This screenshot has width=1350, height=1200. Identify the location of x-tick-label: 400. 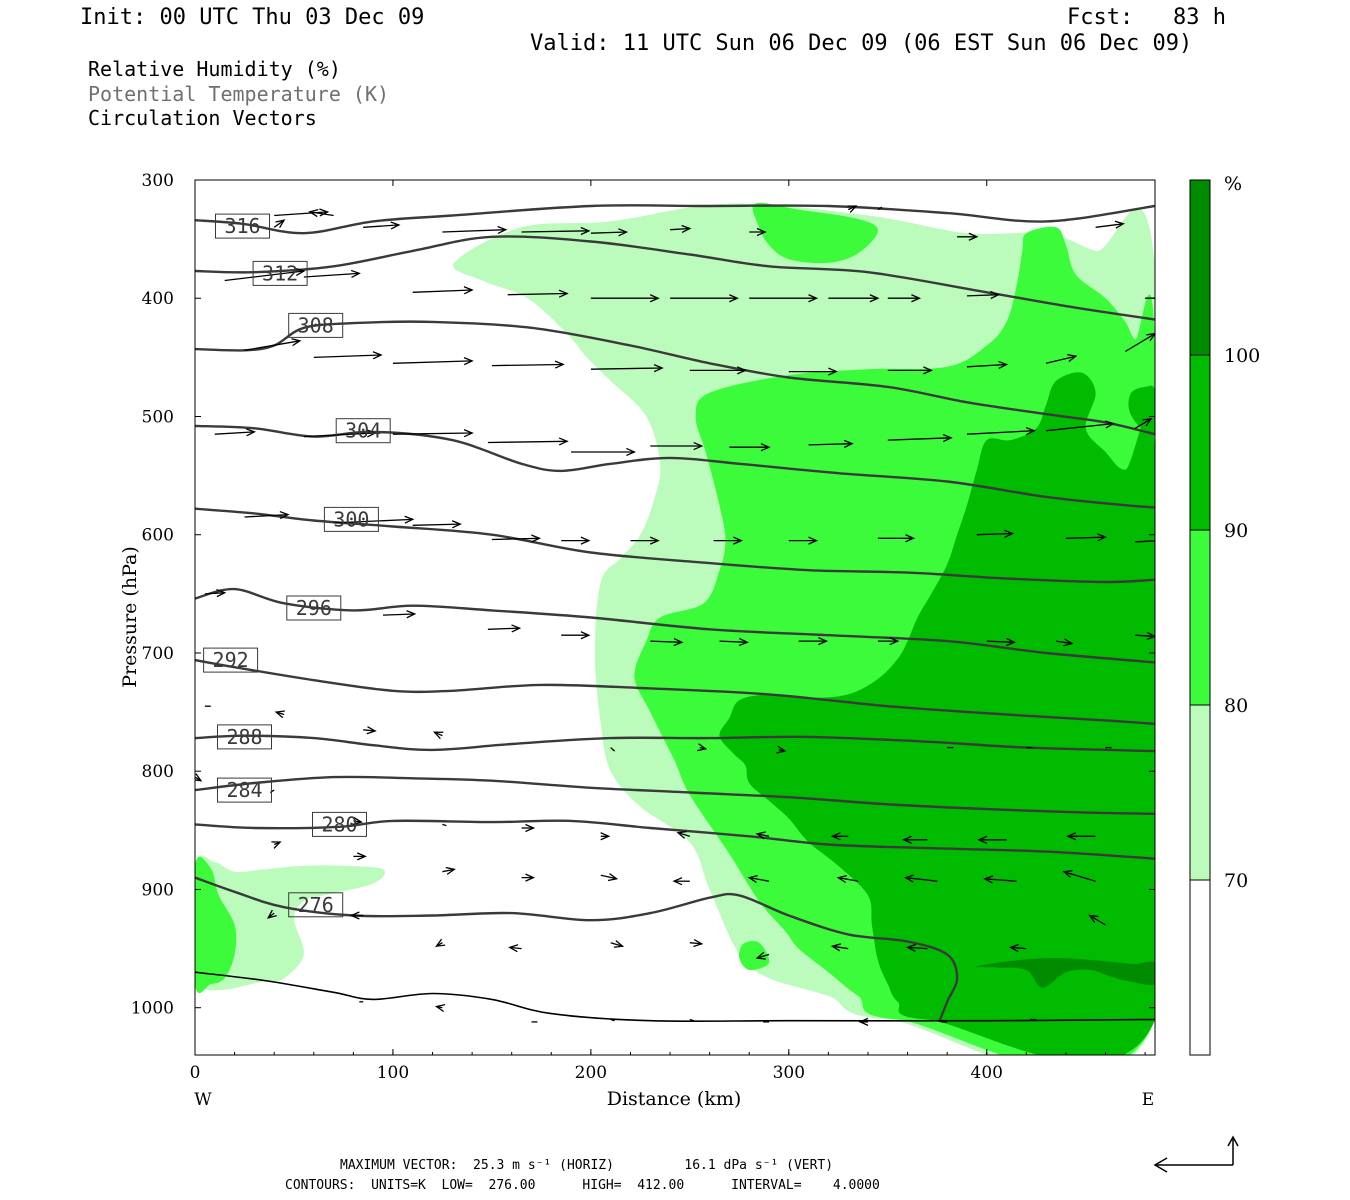
(987, 1073).